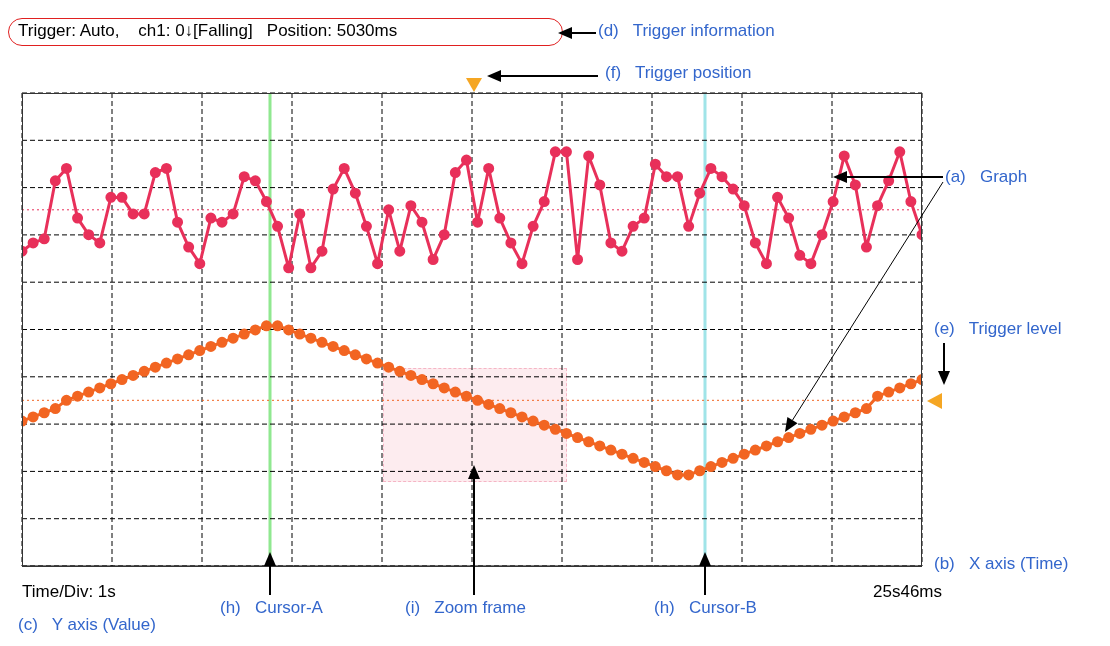  What do you see at coordinates (986, 177) in the screenshot?
I see `text: (a) Graph` at bounding box center [986, 177].